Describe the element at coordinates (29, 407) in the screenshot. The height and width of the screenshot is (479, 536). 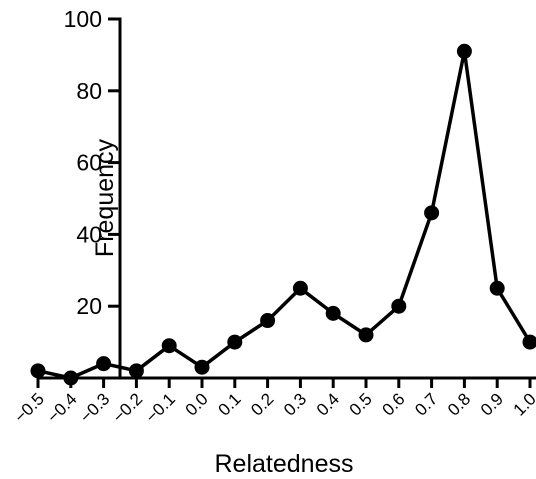
I see `x-tick-label: −0.5` at that location.